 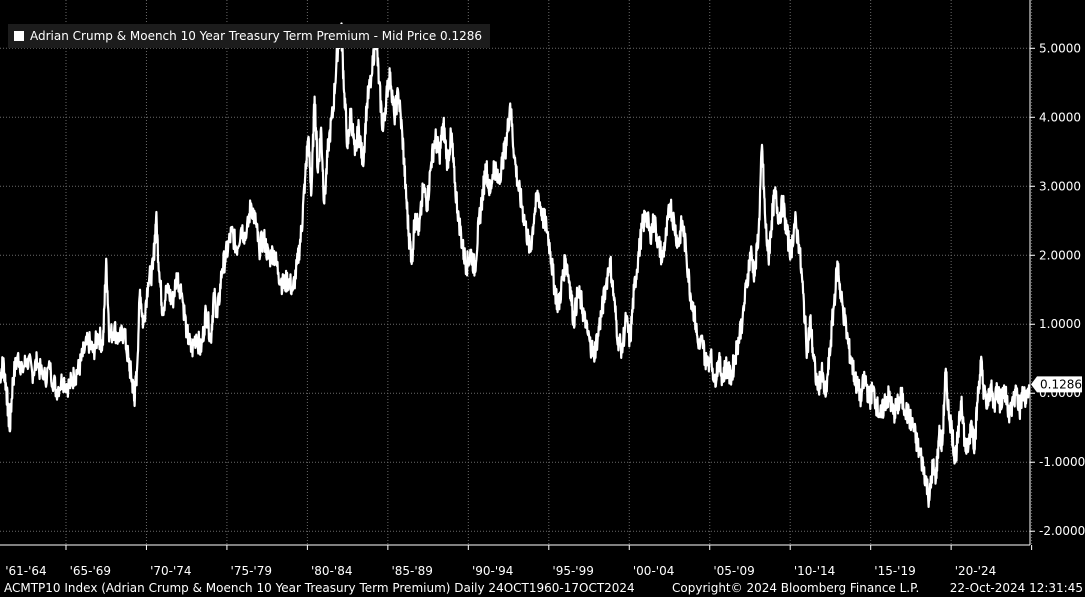 What do you see at coordinates (90, 571) in the screenshot?
I see `x-tick-label: '65-'69` at bounding box center [90, 571].